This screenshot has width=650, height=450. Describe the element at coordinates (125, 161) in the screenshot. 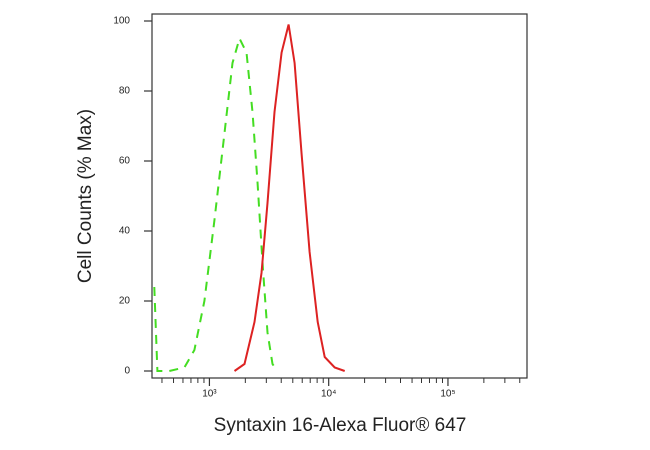

I see `y-tick-label: 60` at that location.